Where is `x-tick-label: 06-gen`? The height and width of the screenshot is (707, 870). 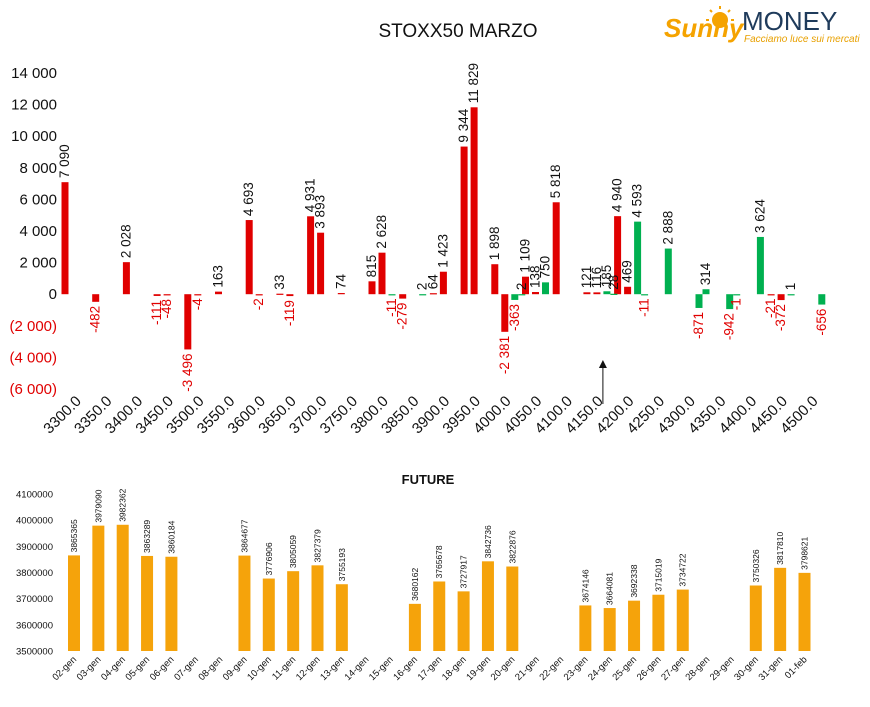
x-tick-label: 06-gen is located at coordinates (162, 668).